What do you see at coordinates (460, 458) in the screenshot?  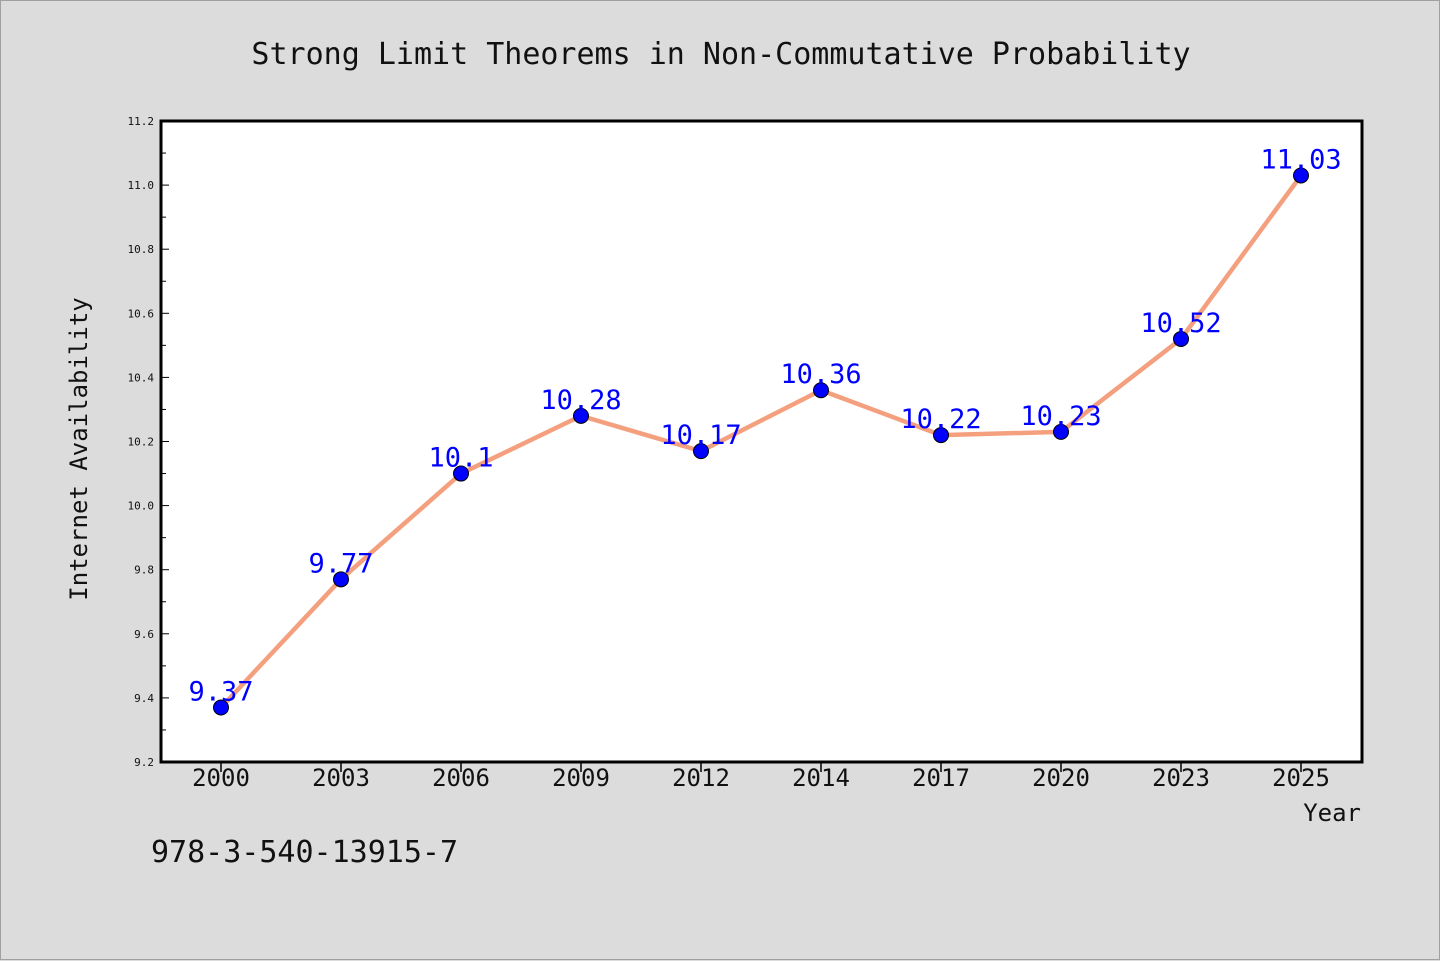 I see `data-label: 10.1` at bounding box center [460, 458].